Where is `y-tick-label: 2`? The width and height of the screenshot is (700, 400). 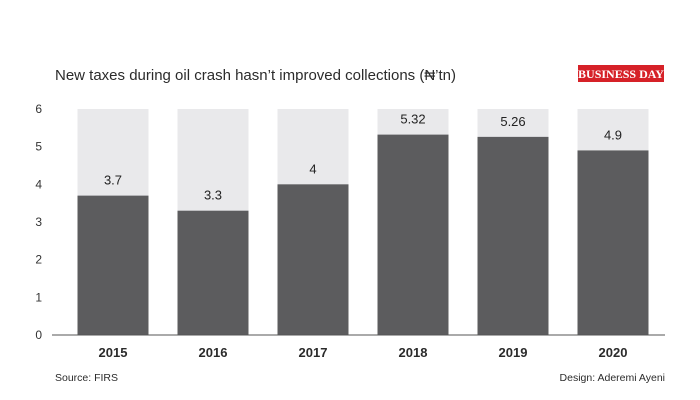 y-tick-label: 2 is located at coordinates (38, 260).